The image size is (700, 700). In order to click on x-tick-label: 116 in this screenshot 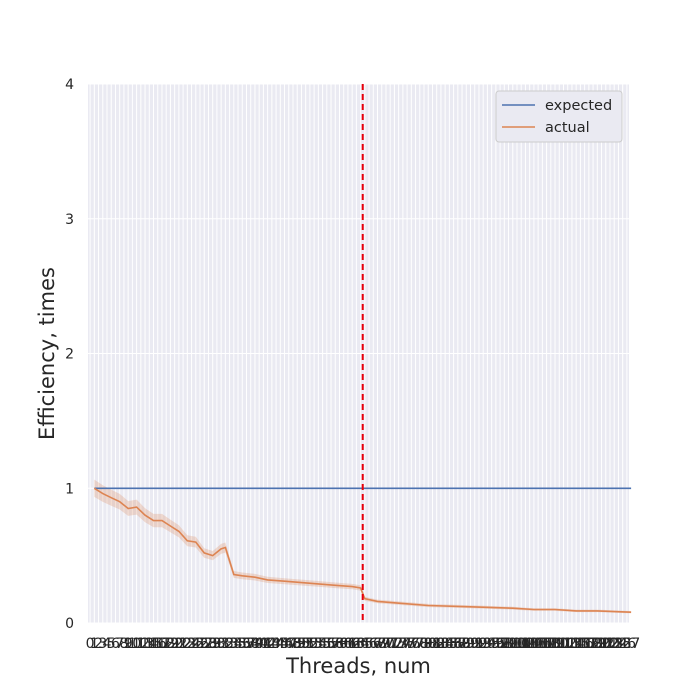, I will do `click(580, 644)`.